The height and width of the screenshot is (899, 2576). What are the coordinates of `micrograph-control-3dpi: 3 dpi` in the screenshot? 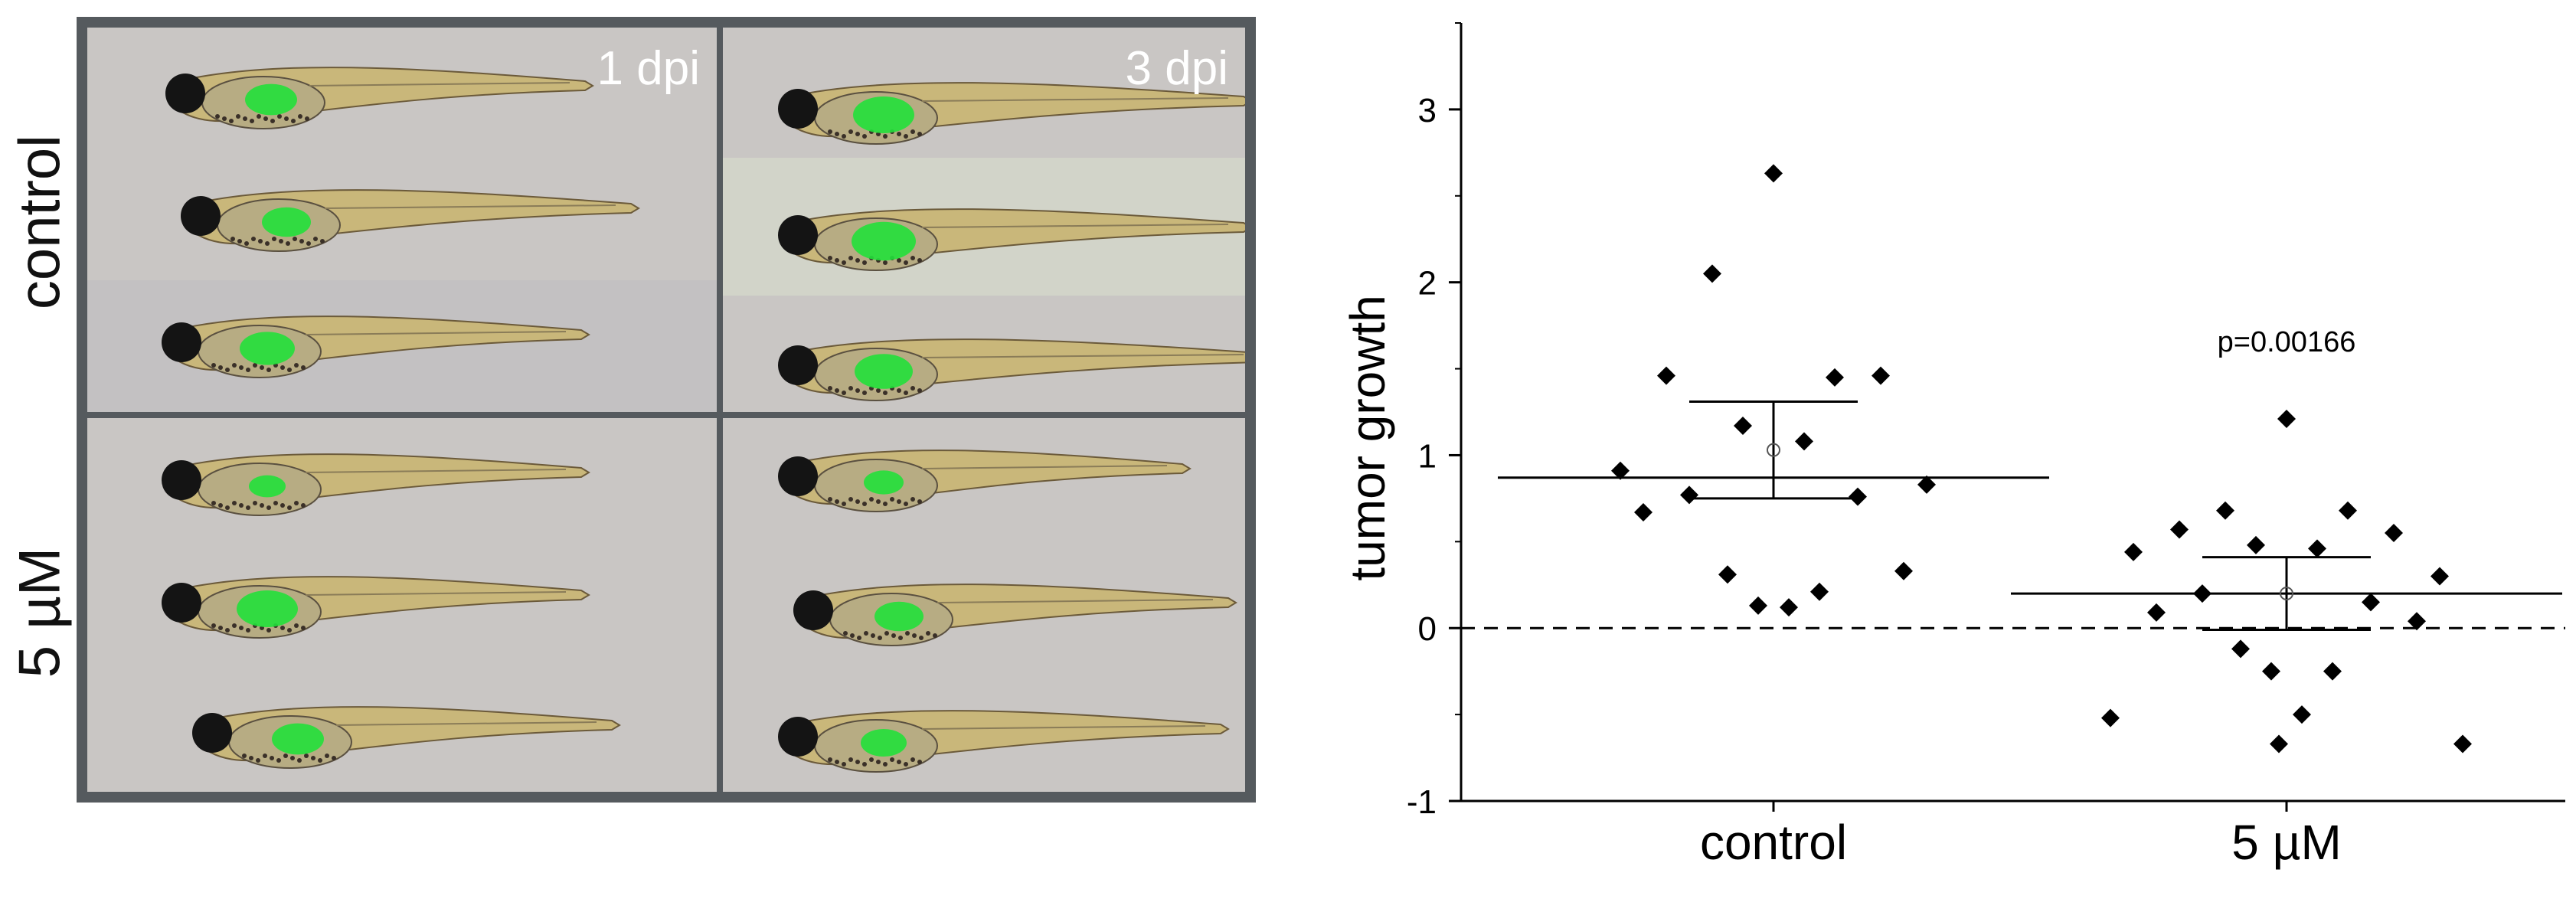 It's located at (984, 220).